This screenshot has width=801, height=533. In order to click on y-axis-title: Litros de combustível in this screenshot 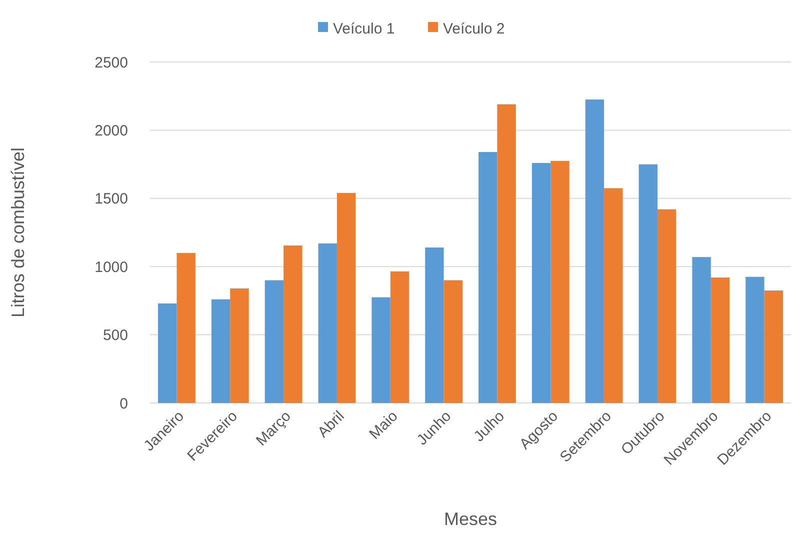, I will do `click(18, 232)`.